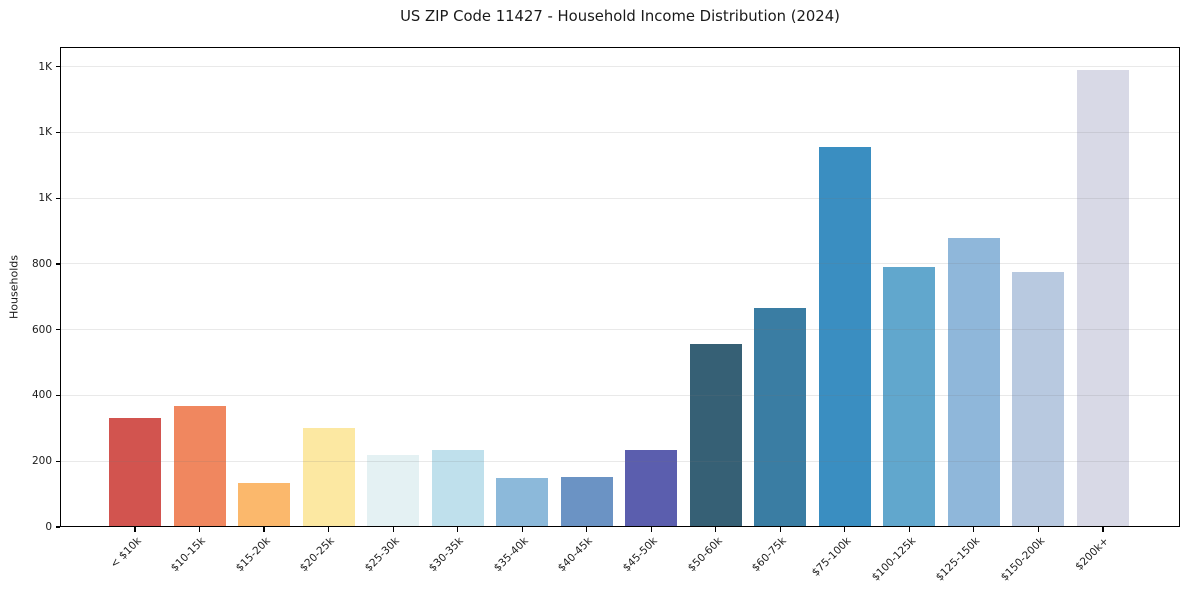  I want to click on y-tick-label: 0, so click(48, 527).